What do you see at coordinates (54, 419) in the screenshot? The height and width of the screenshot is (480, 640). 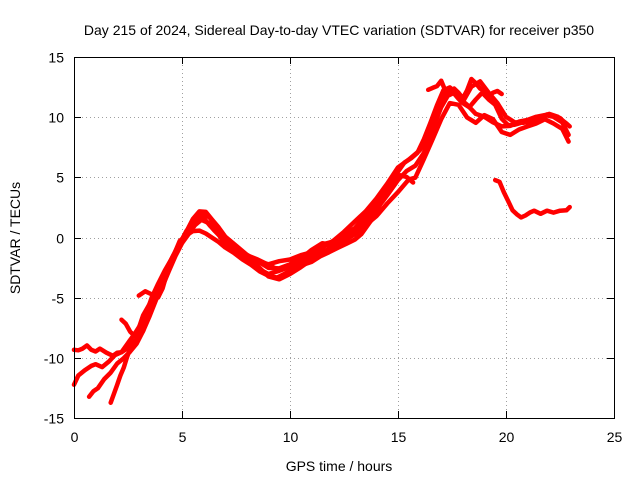 I see `y-tick-label: -15` at bounding box center [54, 419].